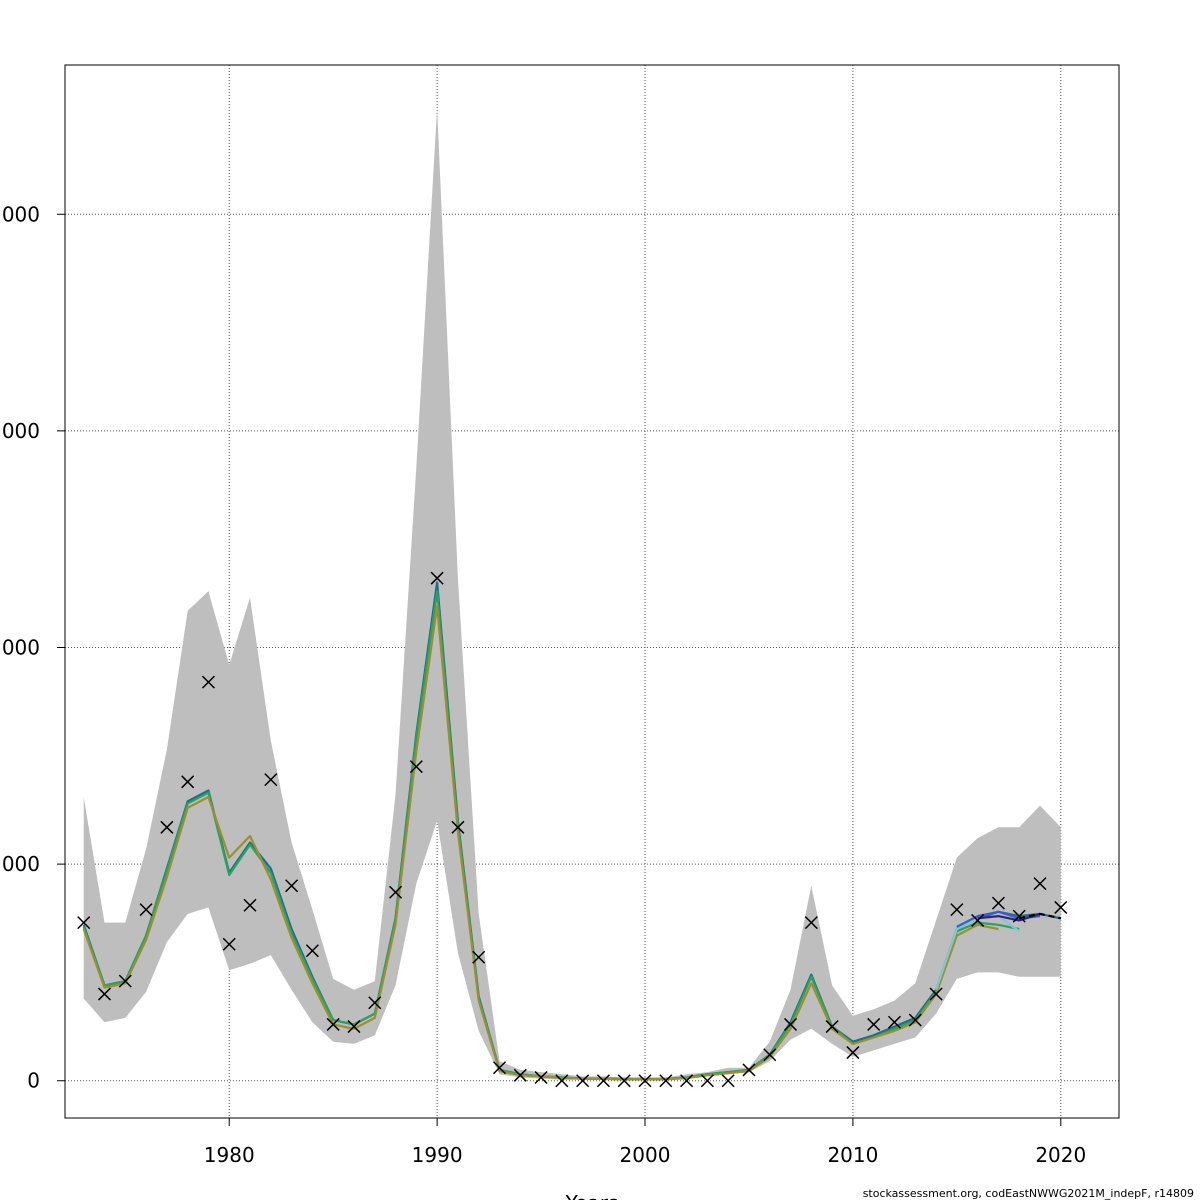 Image resolution: width=1200 pixels, height=1200 pixels. Describe the element at coordinates (437, 1155) in the screenshot. I see `x-tick-label: 1990` at that location.